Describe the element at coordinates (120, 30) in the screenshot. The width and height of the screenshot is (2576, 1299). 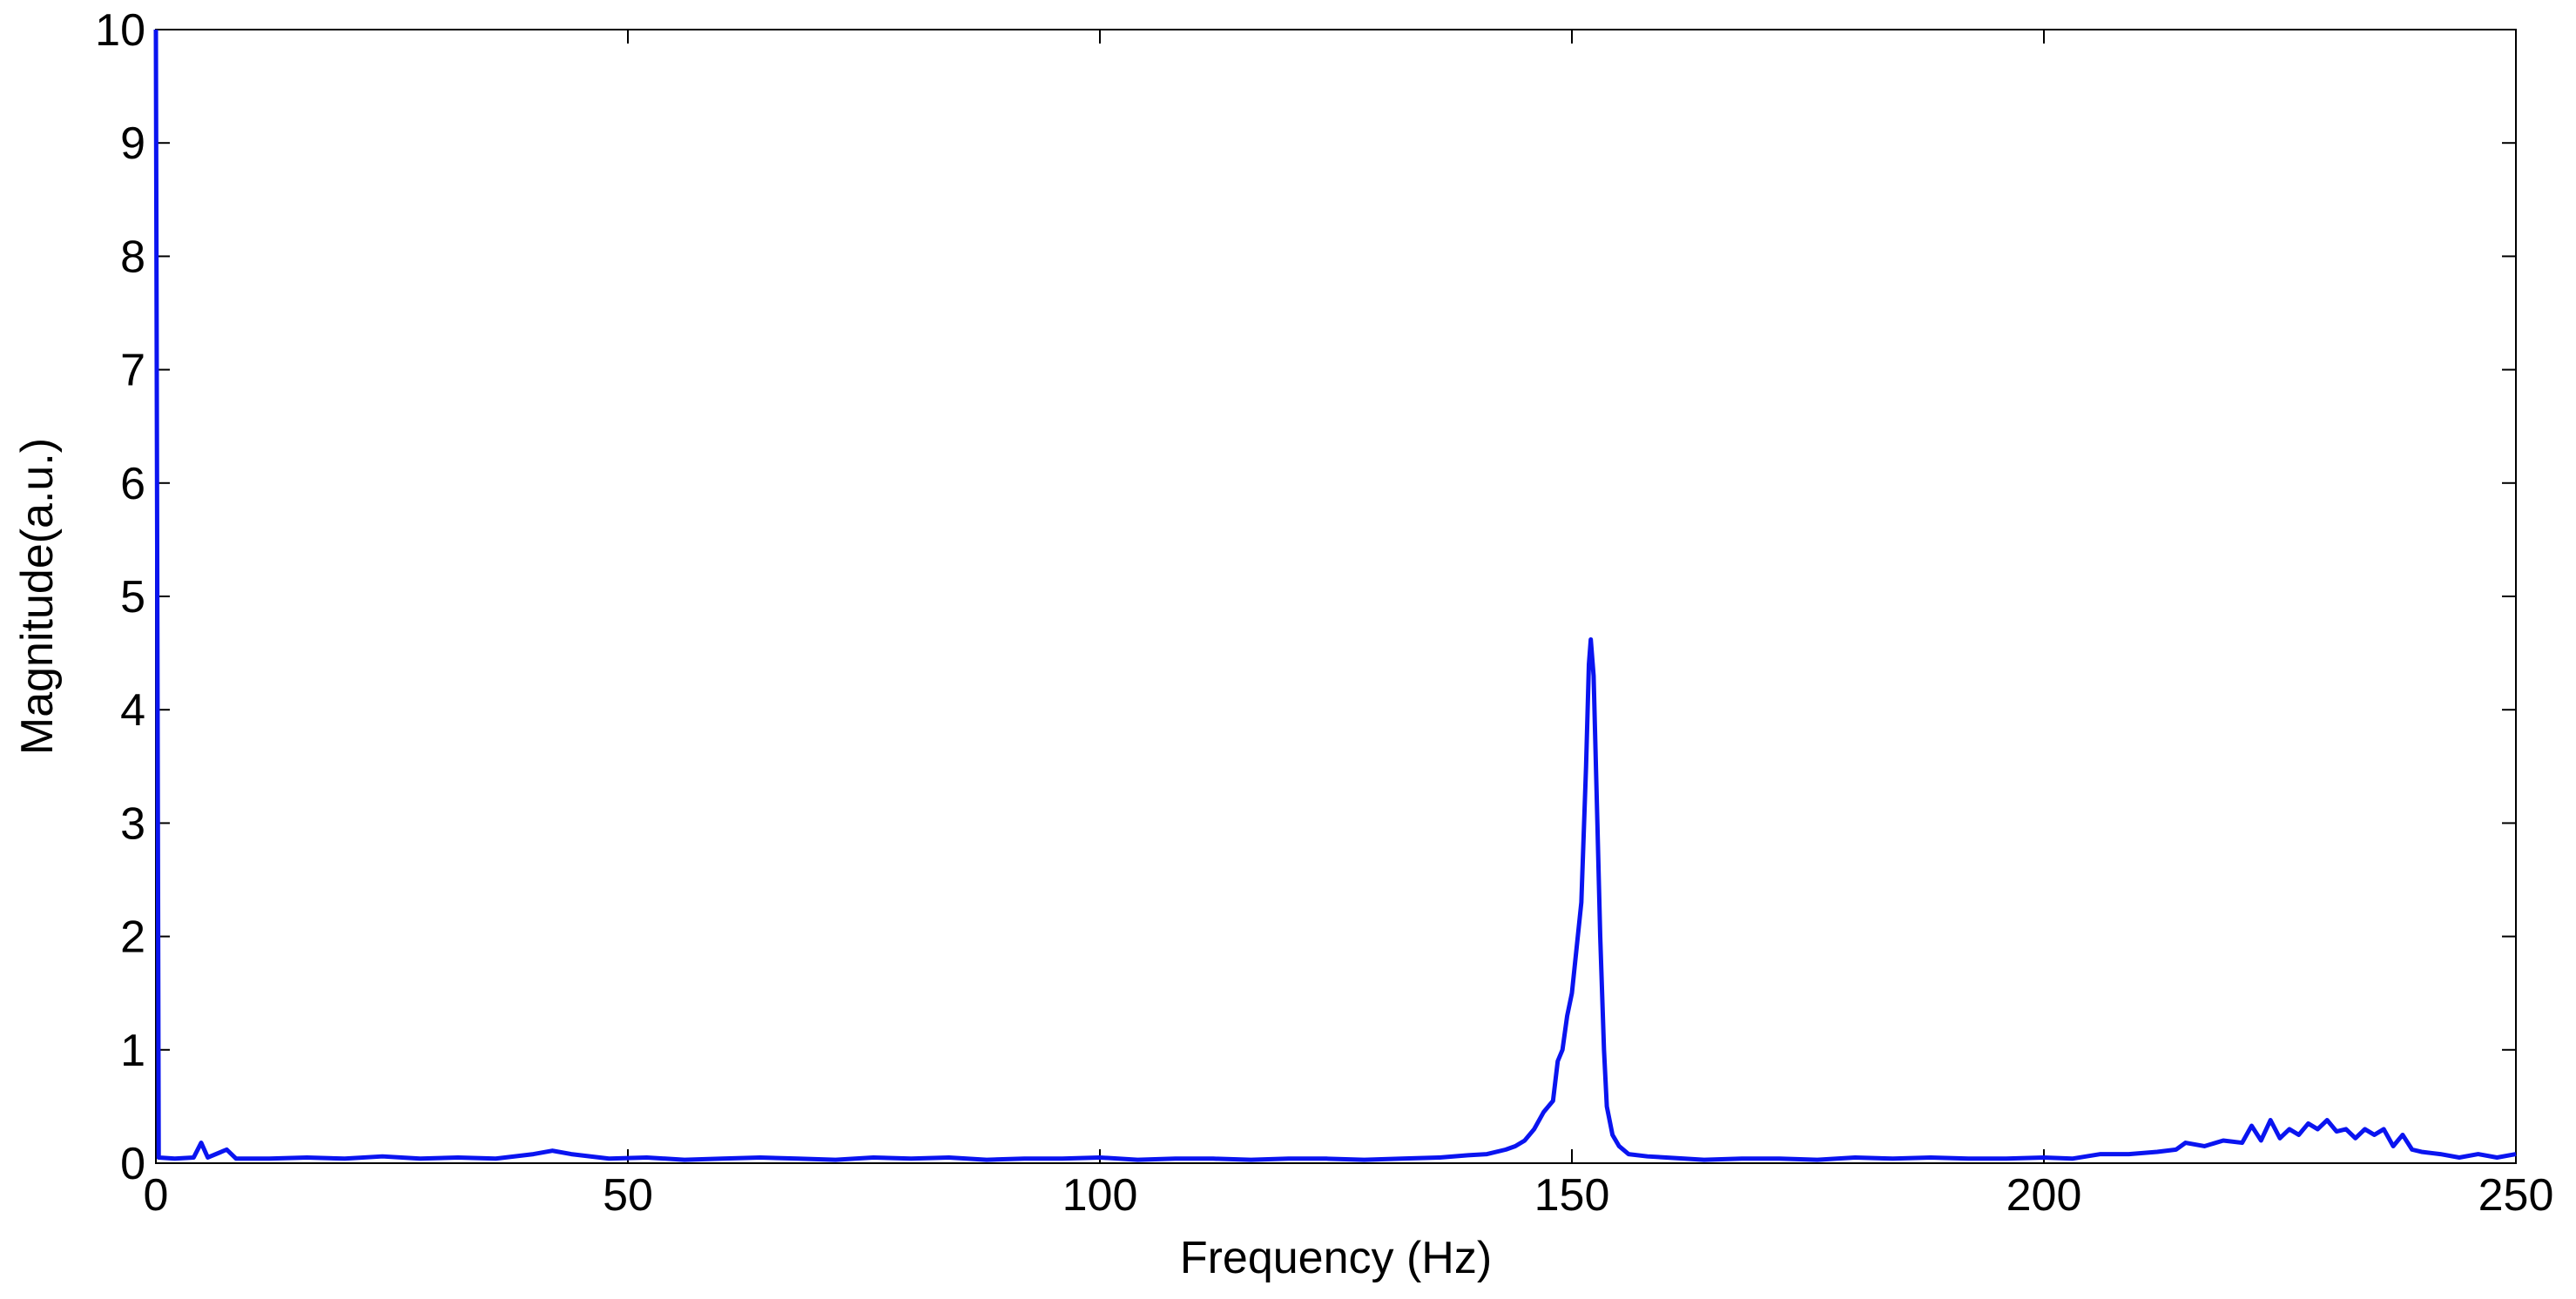
I see `y-tick-label: 10` at that location.